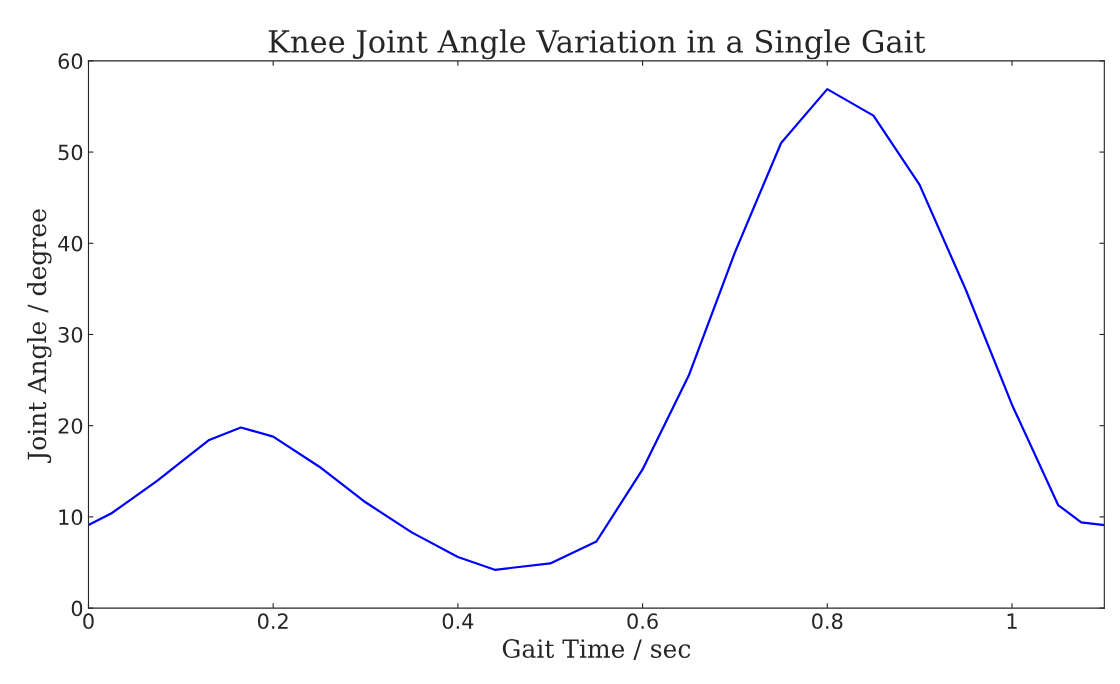 This screenshot has height=684, width=1120. I want to click on y-tick-label: 50, so click(70, 152).